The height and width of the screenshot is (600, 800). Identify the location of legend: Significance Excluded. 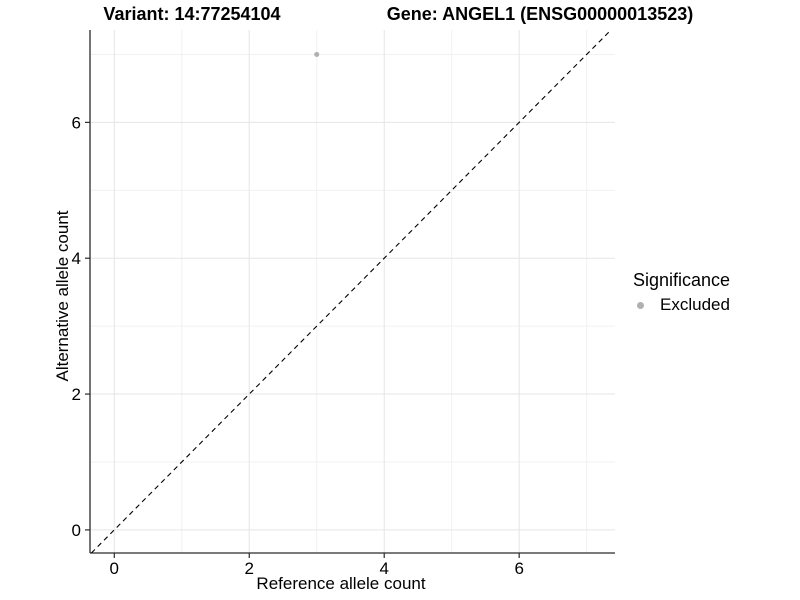
(681, 292).